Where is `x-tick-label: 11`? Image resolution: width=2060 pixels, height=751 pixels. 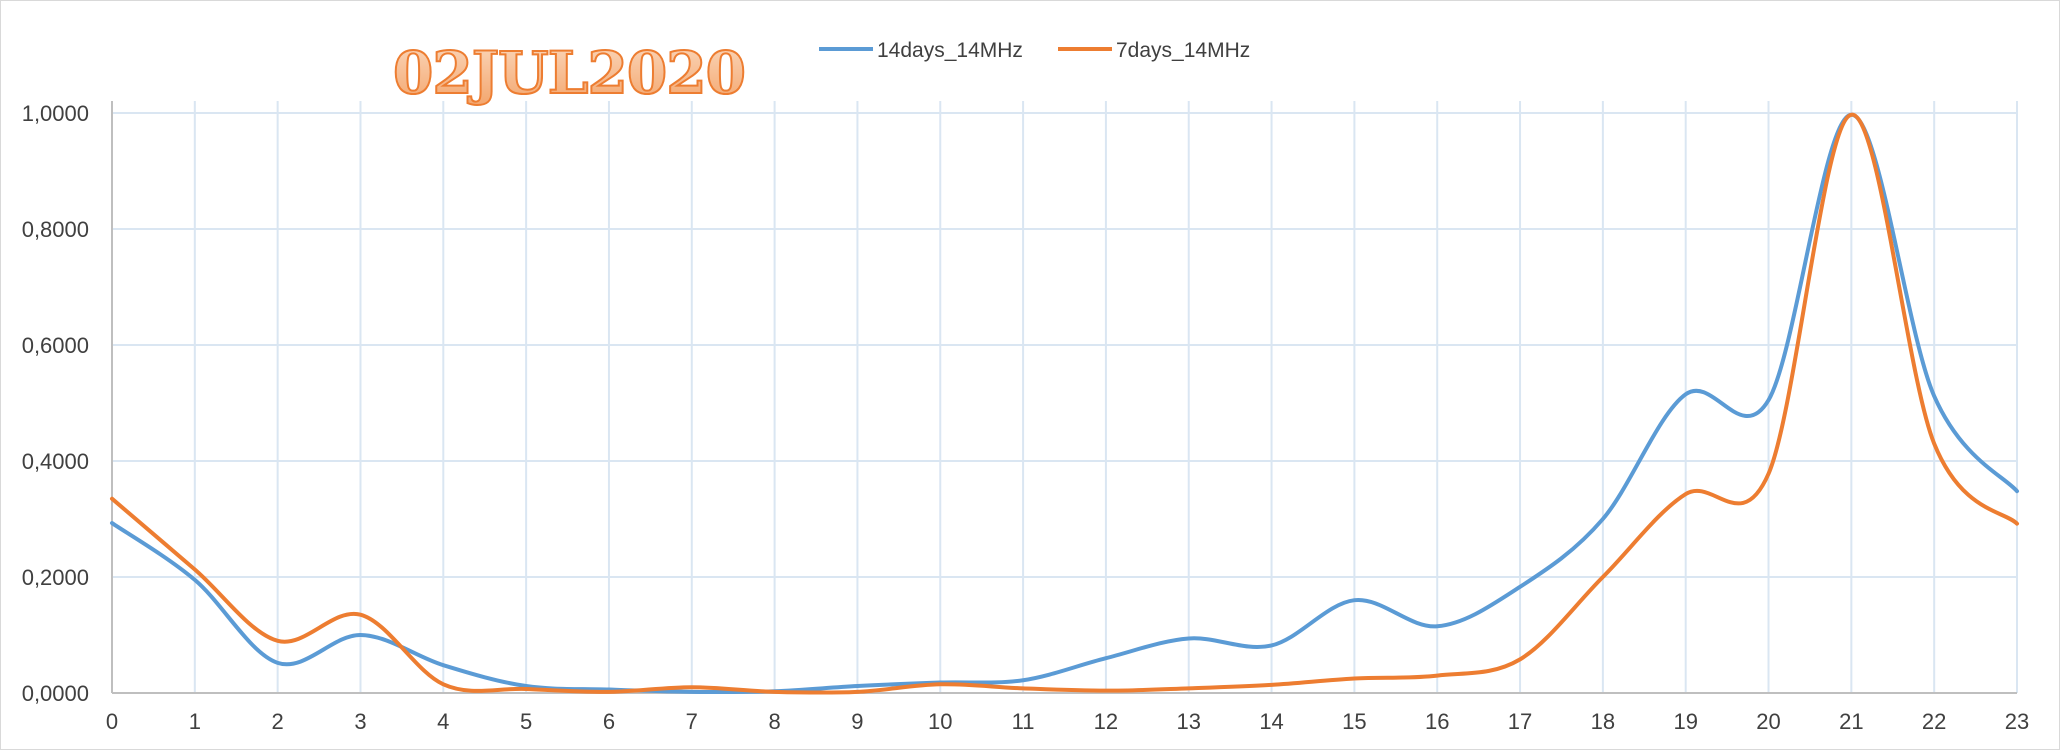
x-tick-label: 11 is located at coordinates (1023, 721).